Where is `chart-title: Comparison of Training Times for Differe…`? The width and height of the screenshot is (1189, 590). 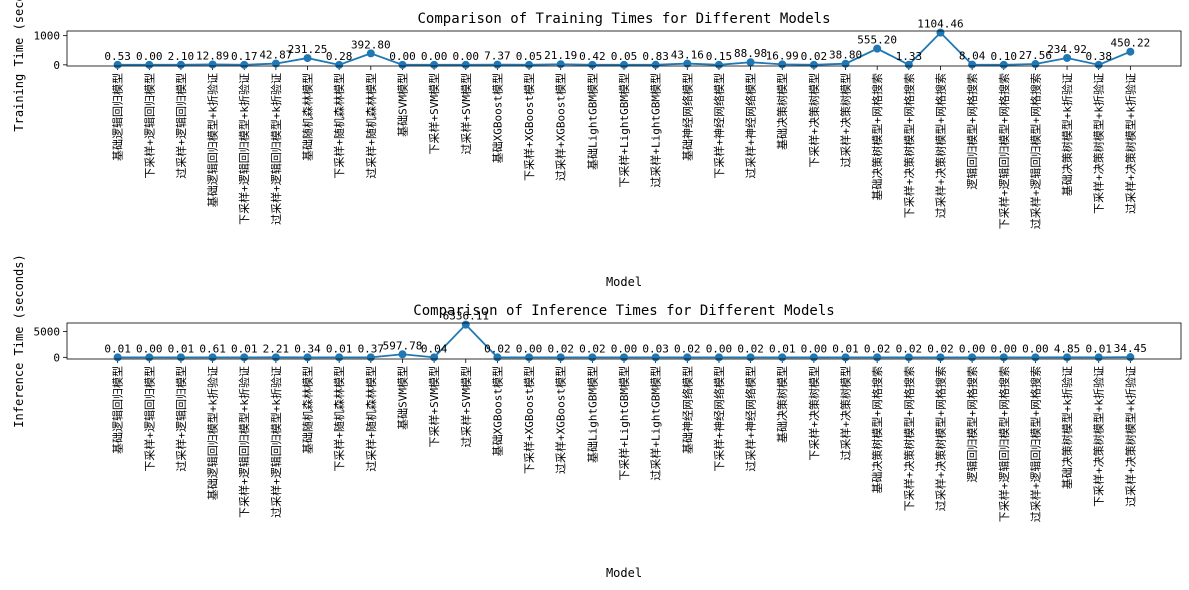 chart-title: Comparison of Training Times for Differe… is located at coordinates (623, 19).